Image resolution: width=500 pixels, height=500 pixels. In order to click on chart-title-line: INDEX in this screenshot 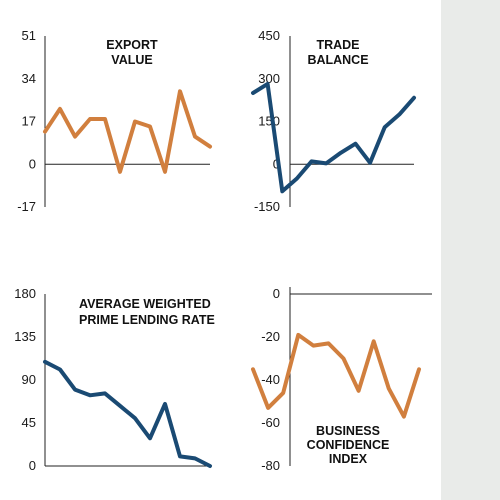, I will do `click(348, 459)`.